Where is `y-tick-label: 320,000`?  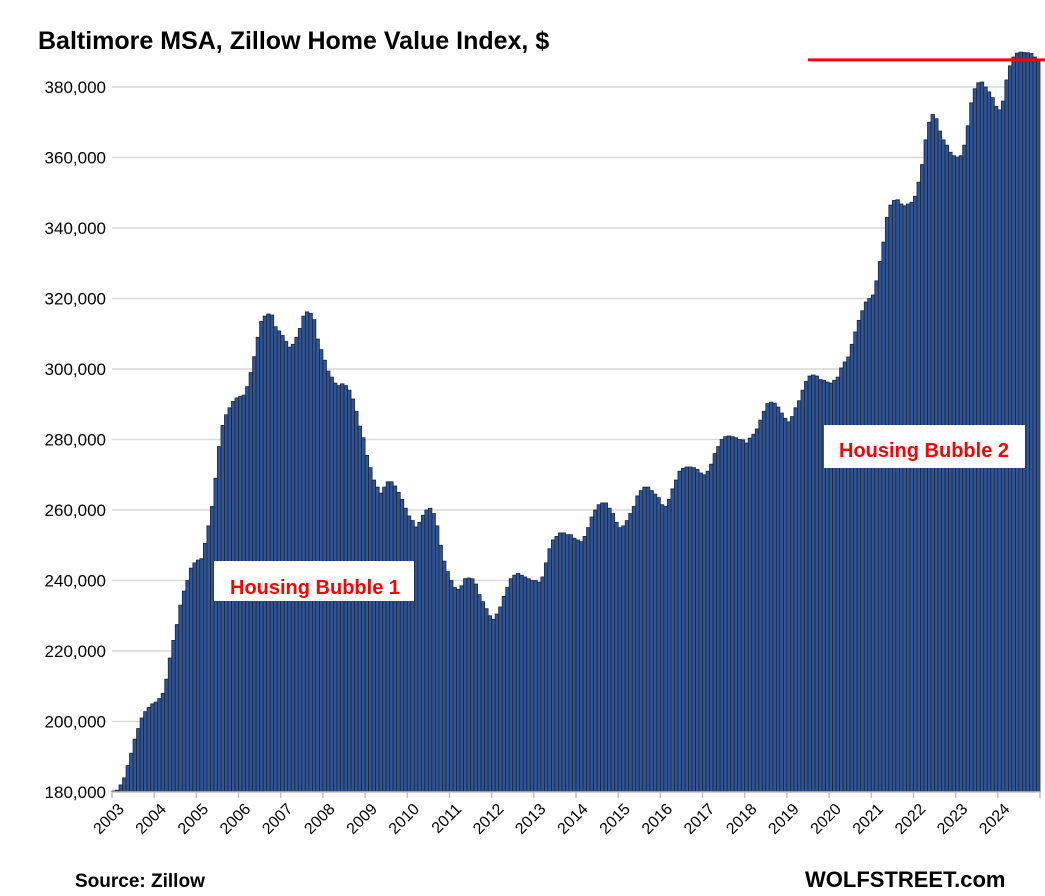 y-tick-label: 320,000 is located at coordinates (75, 299).